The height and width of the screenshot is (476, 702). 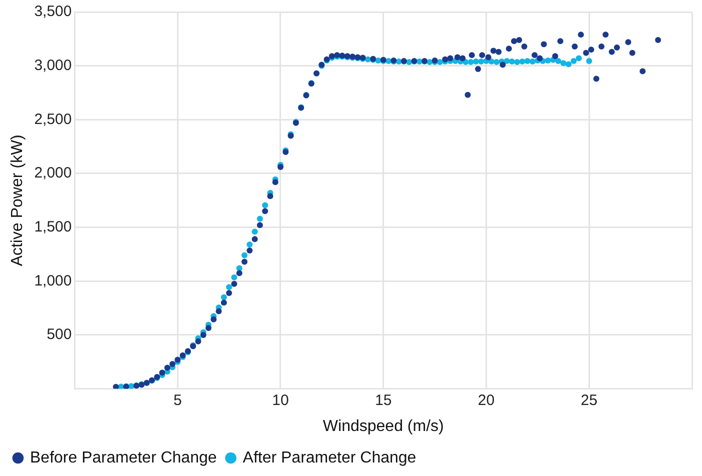 What do you see at coordinates (53, 119) in the screenshot?
I see `y-tick-label: 2,500` at bounding box center [53, 119].